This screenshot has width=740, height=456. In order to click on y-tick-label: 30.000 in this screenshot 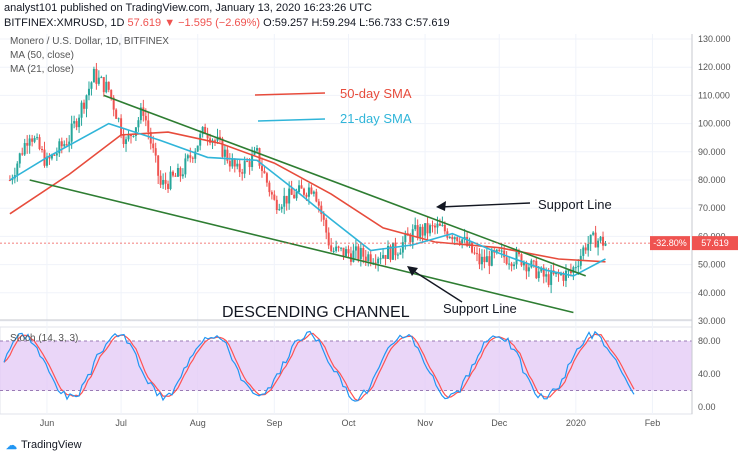, I will do `click(712, 321)`.